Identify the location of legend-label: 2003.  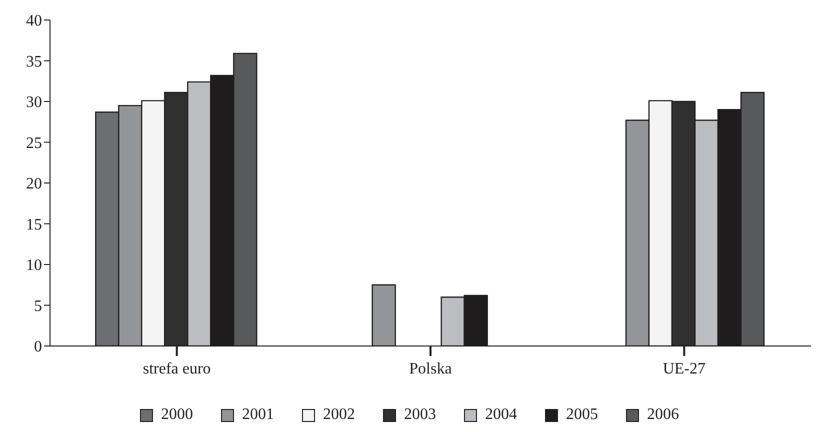
(420, 415).